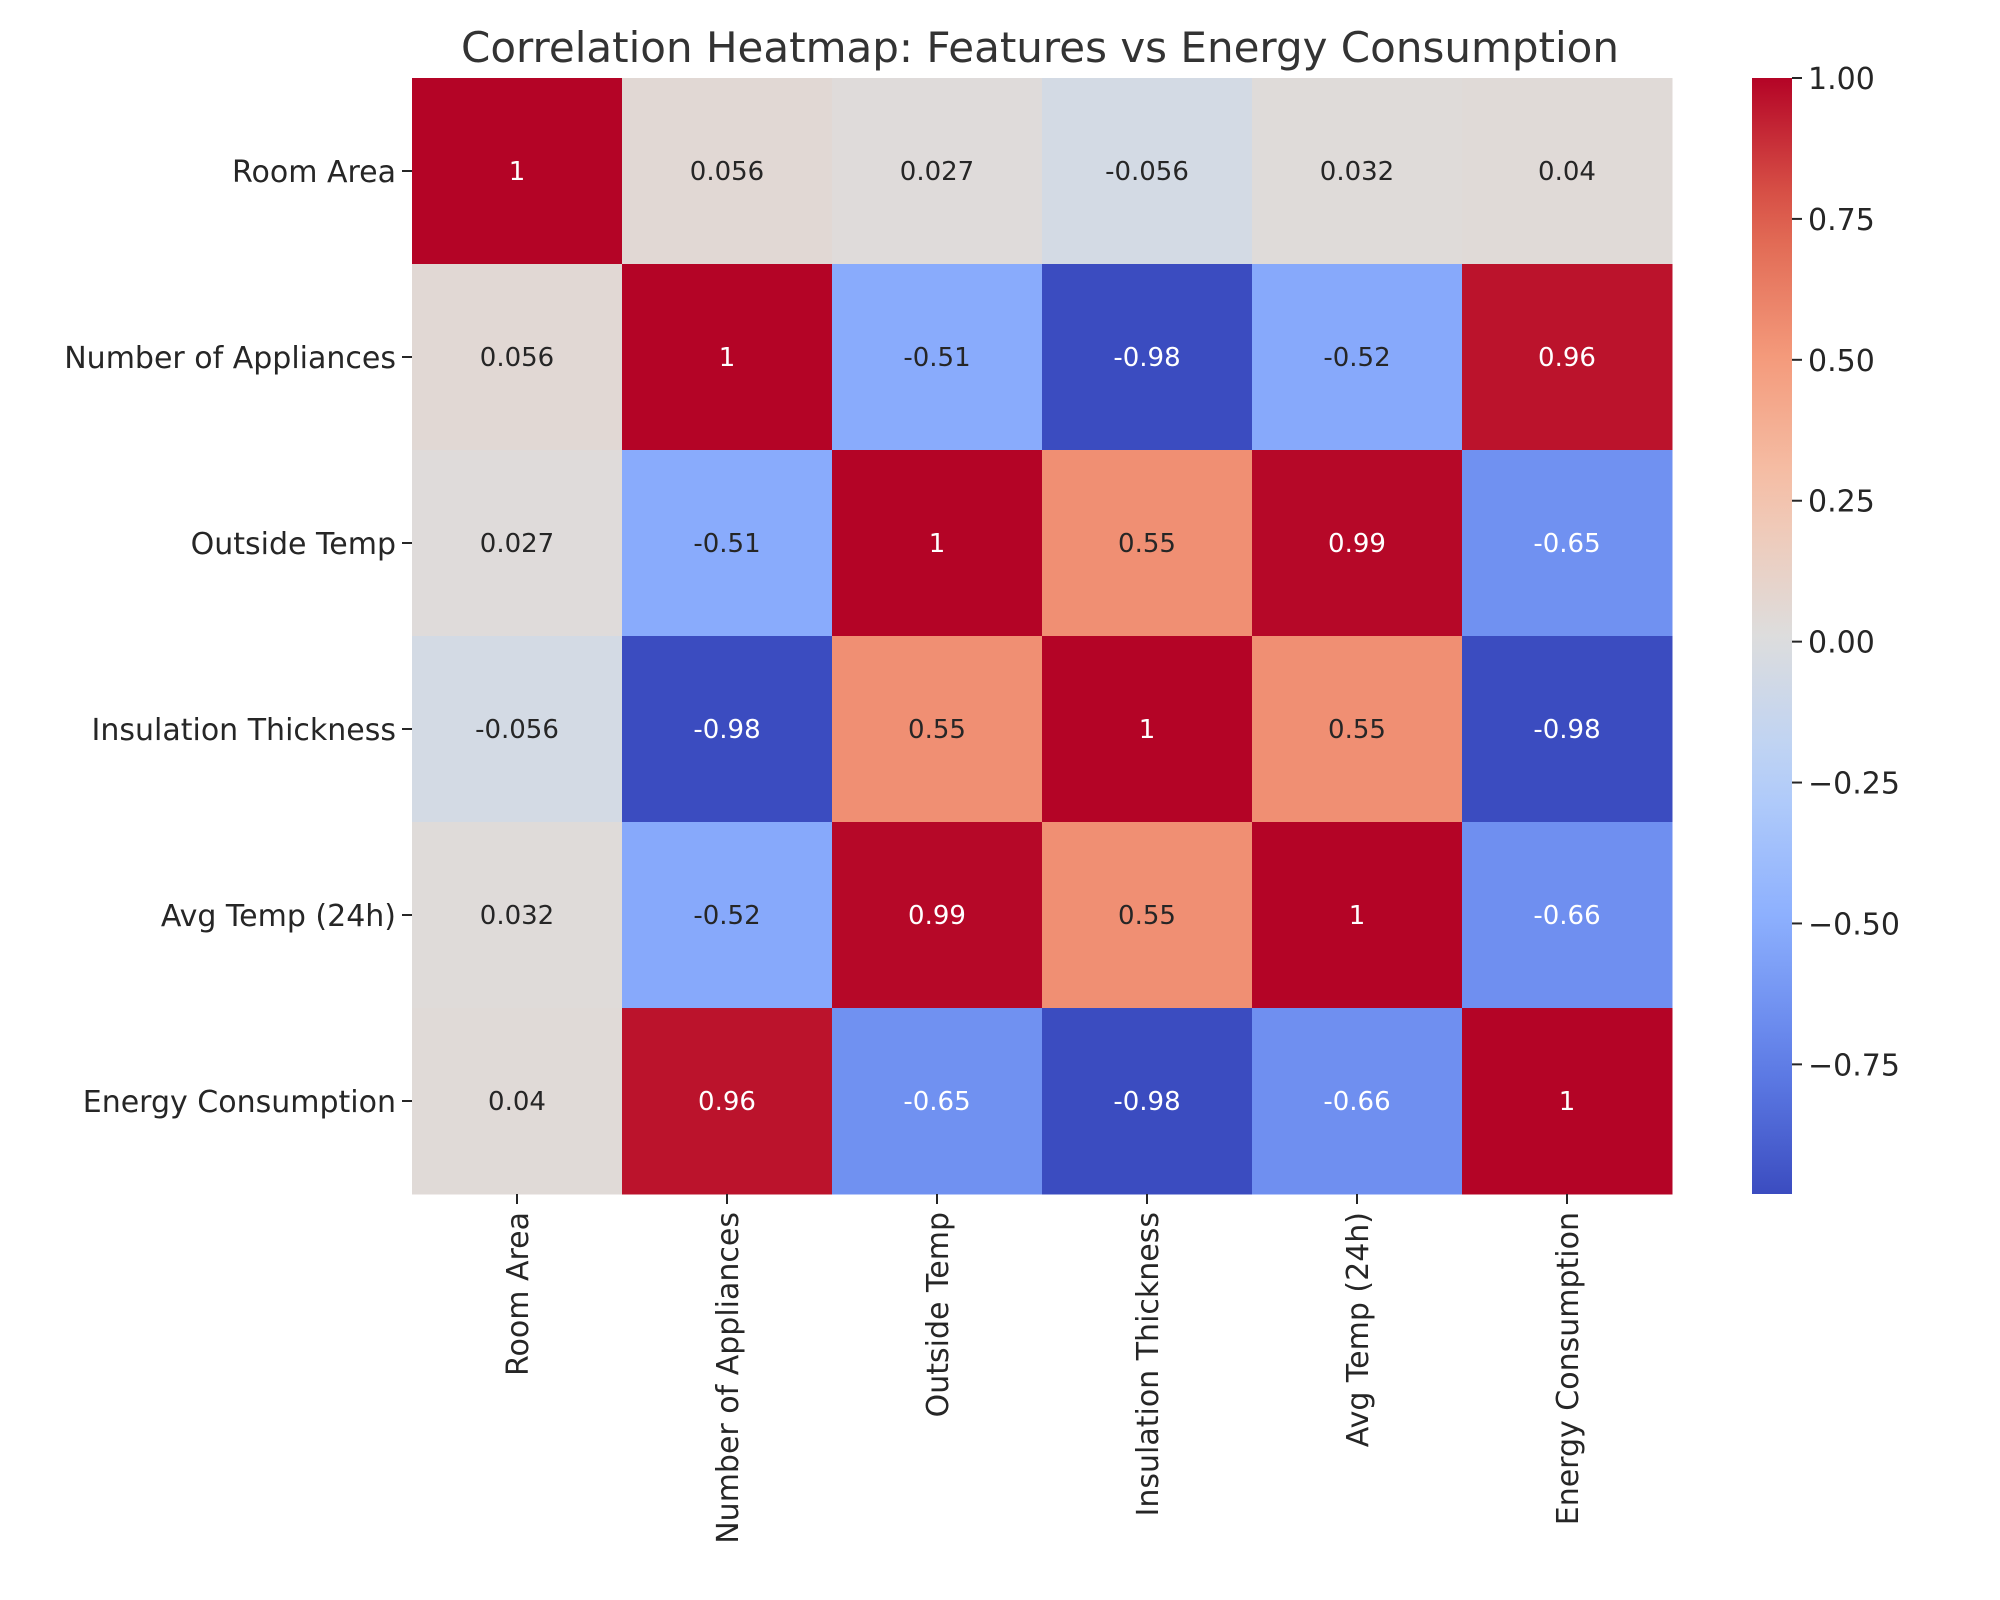 The height and width of the screenshot is (1600, 2000). I want to click on column-label: Room Area, so click(518, 1294).